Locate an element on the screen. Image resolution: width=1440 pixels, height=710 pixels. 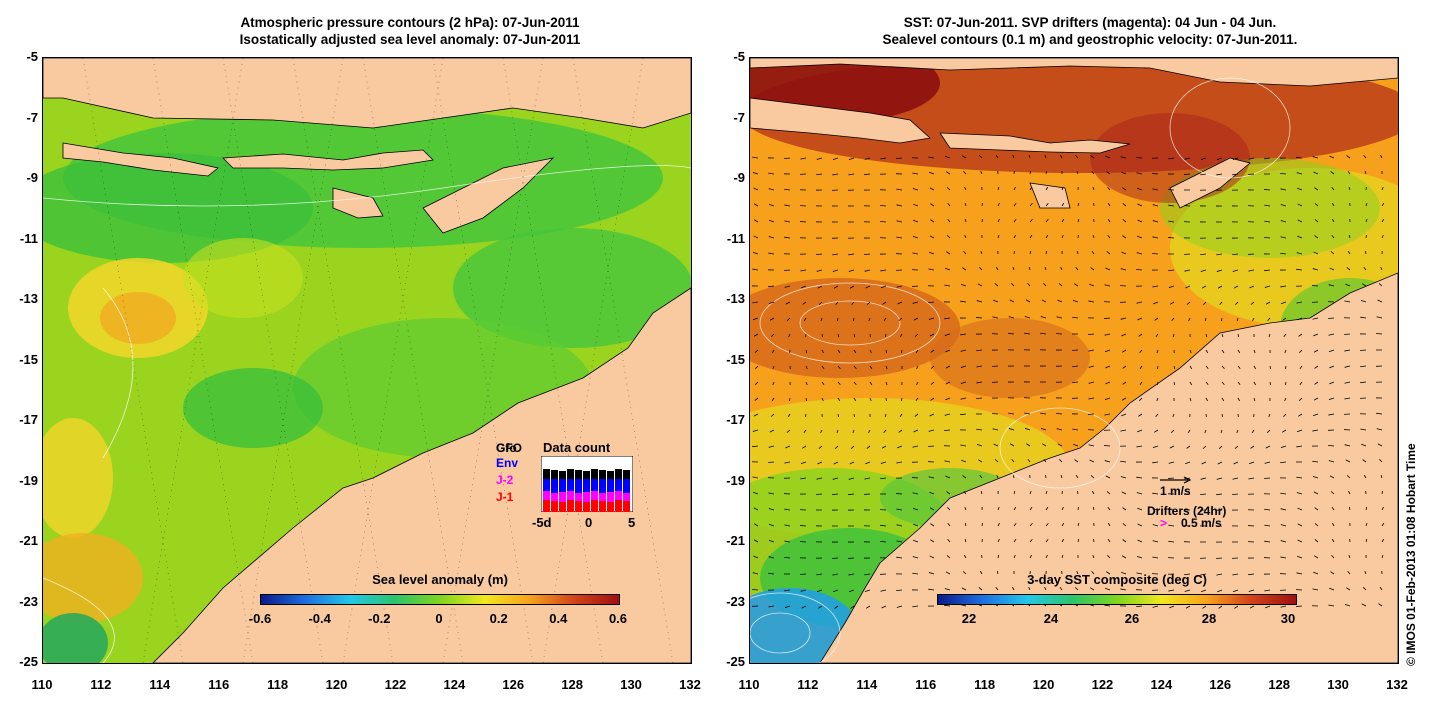
satellite-label-gfo-overlap: GFO is located at coordinates (509, 448).